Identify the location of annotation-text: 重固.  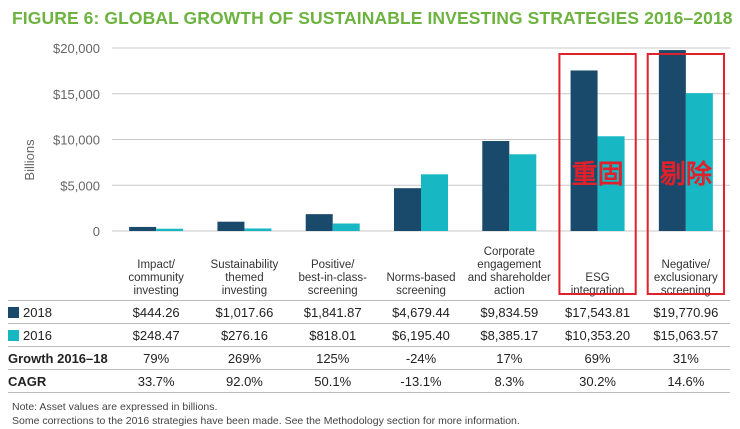
(598, 175).